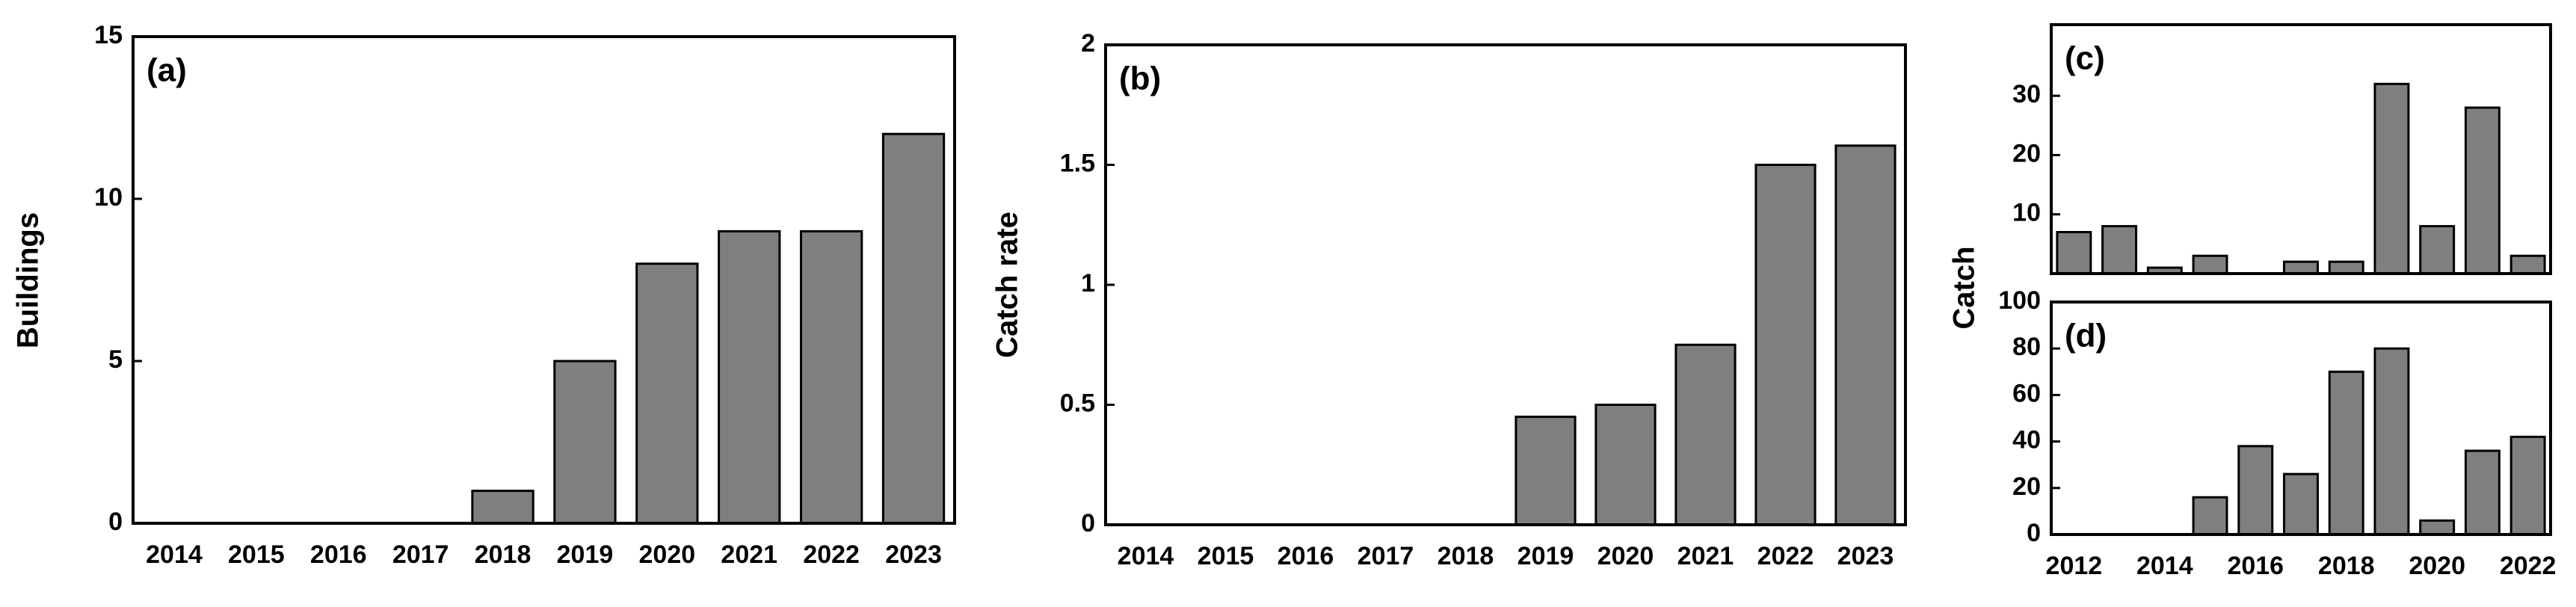 This screenshot has width=2576, height=607. What do you see at coordinates (2086, 336) in the screenshot?
I see `panel-label: (d)` at bounding box center [2086, 336].